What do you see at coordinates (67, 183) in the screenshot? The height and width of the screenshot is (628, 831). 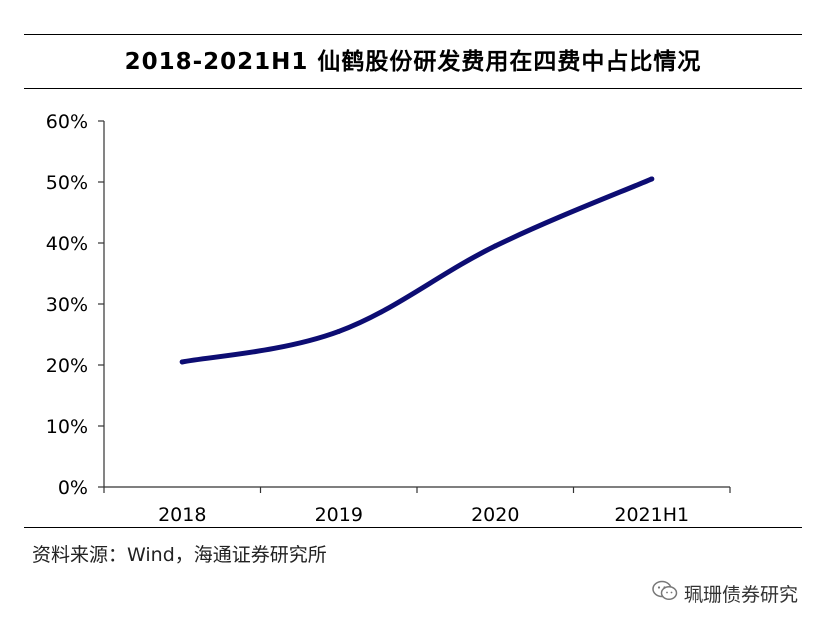 I see `y-tick-label: 50%` at bounding box center [67, 183].